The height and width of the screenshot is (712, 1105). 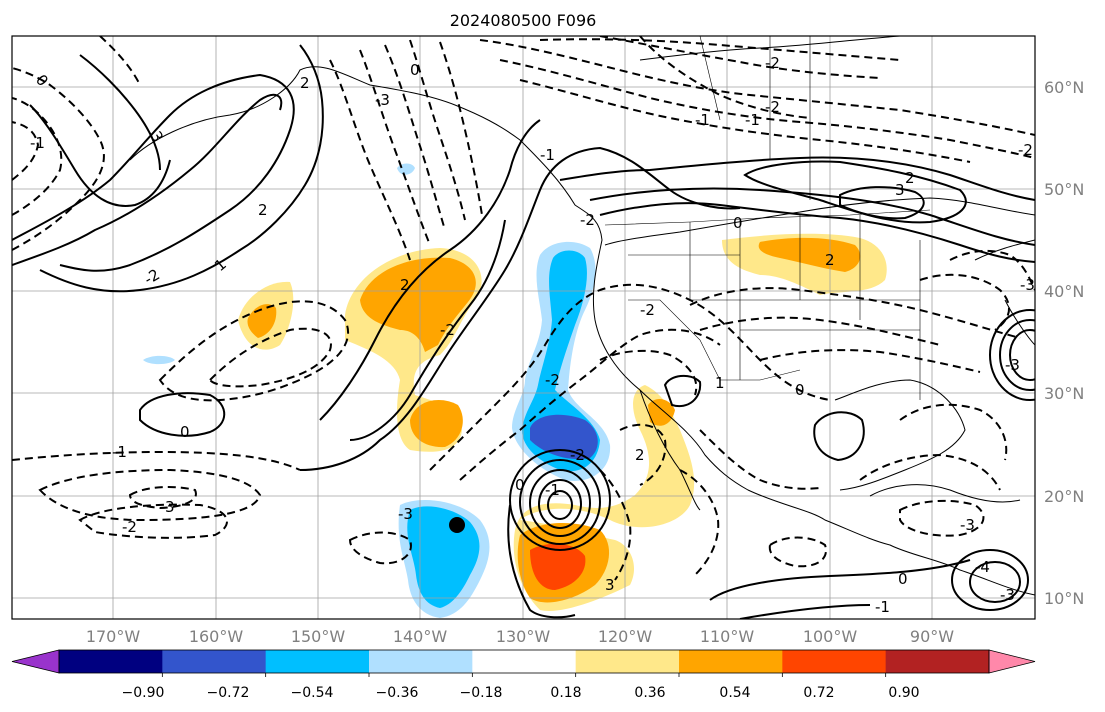 What do you see at coordinates (649, 693) in the screenshot?
I see `colorbar-tick-label: 0.36` at bounding box center [649, 693].